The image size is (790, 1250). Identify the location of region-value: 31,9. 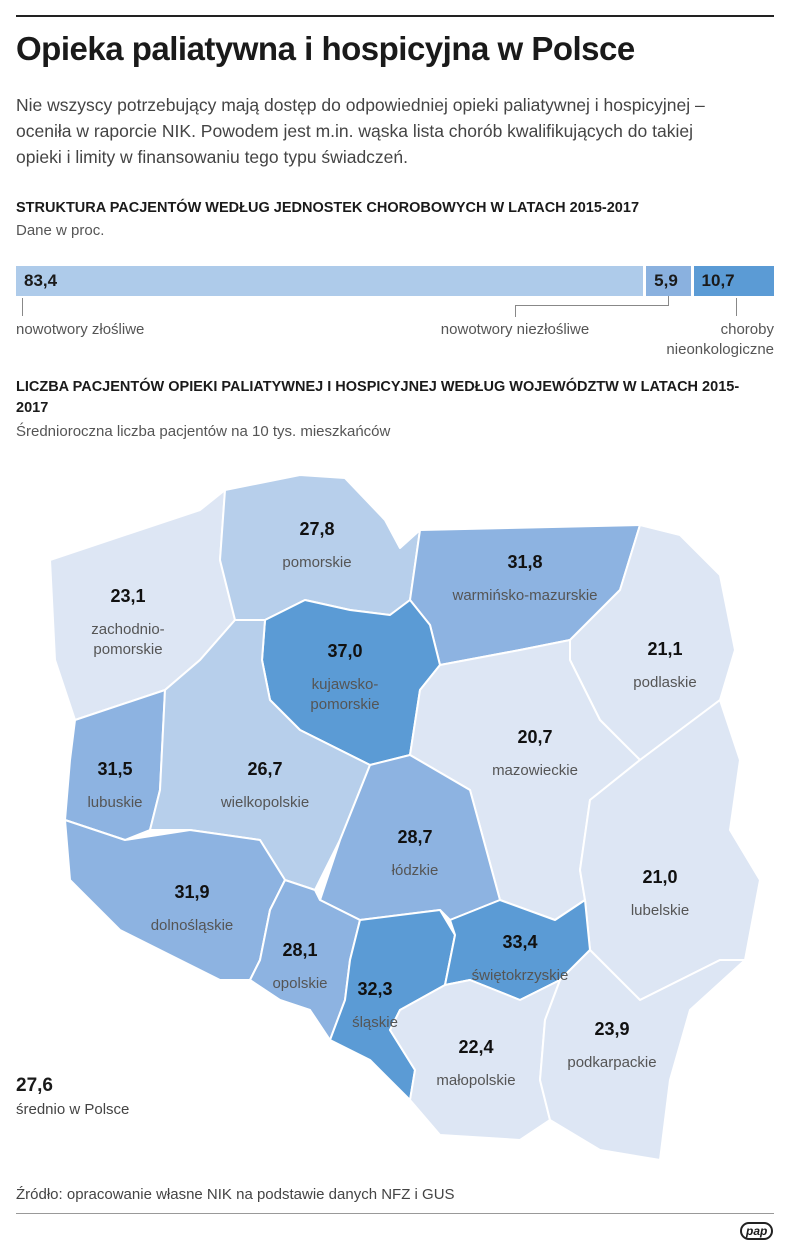
(191, 892).